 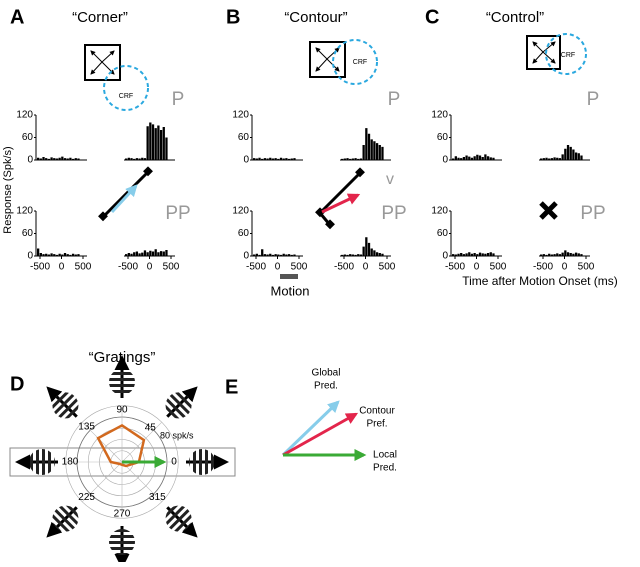 I want to click on p-label: P, so click(x=593, y=99).